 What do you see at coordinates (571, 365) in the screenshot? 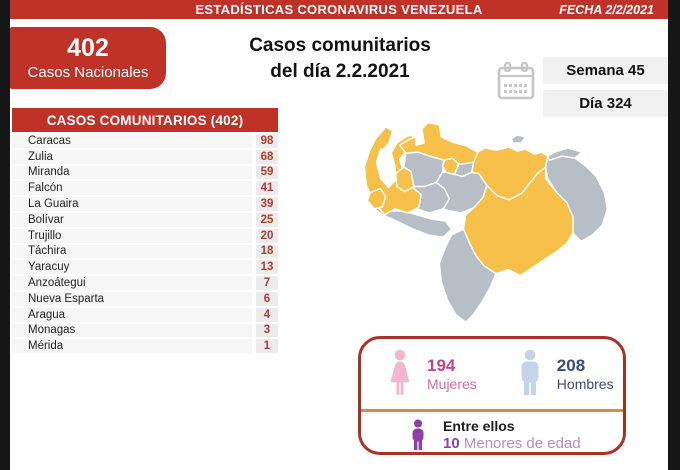
I see `men-count: 208` at bounding box center [571, 365].